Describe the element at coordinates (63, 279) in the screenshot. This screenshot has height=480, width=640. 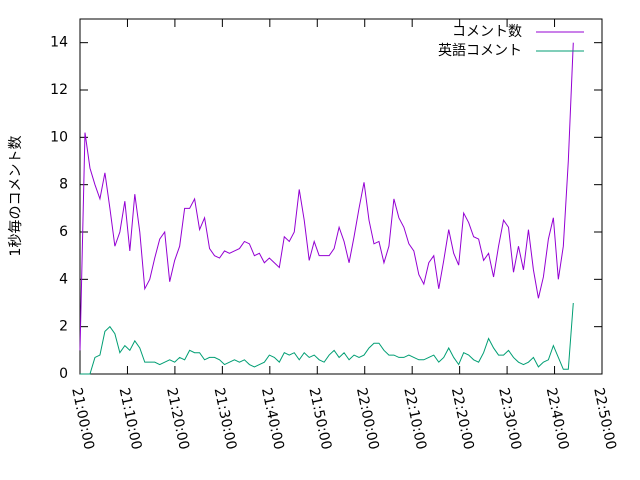
I see `y-tick-label: 4` at that location.